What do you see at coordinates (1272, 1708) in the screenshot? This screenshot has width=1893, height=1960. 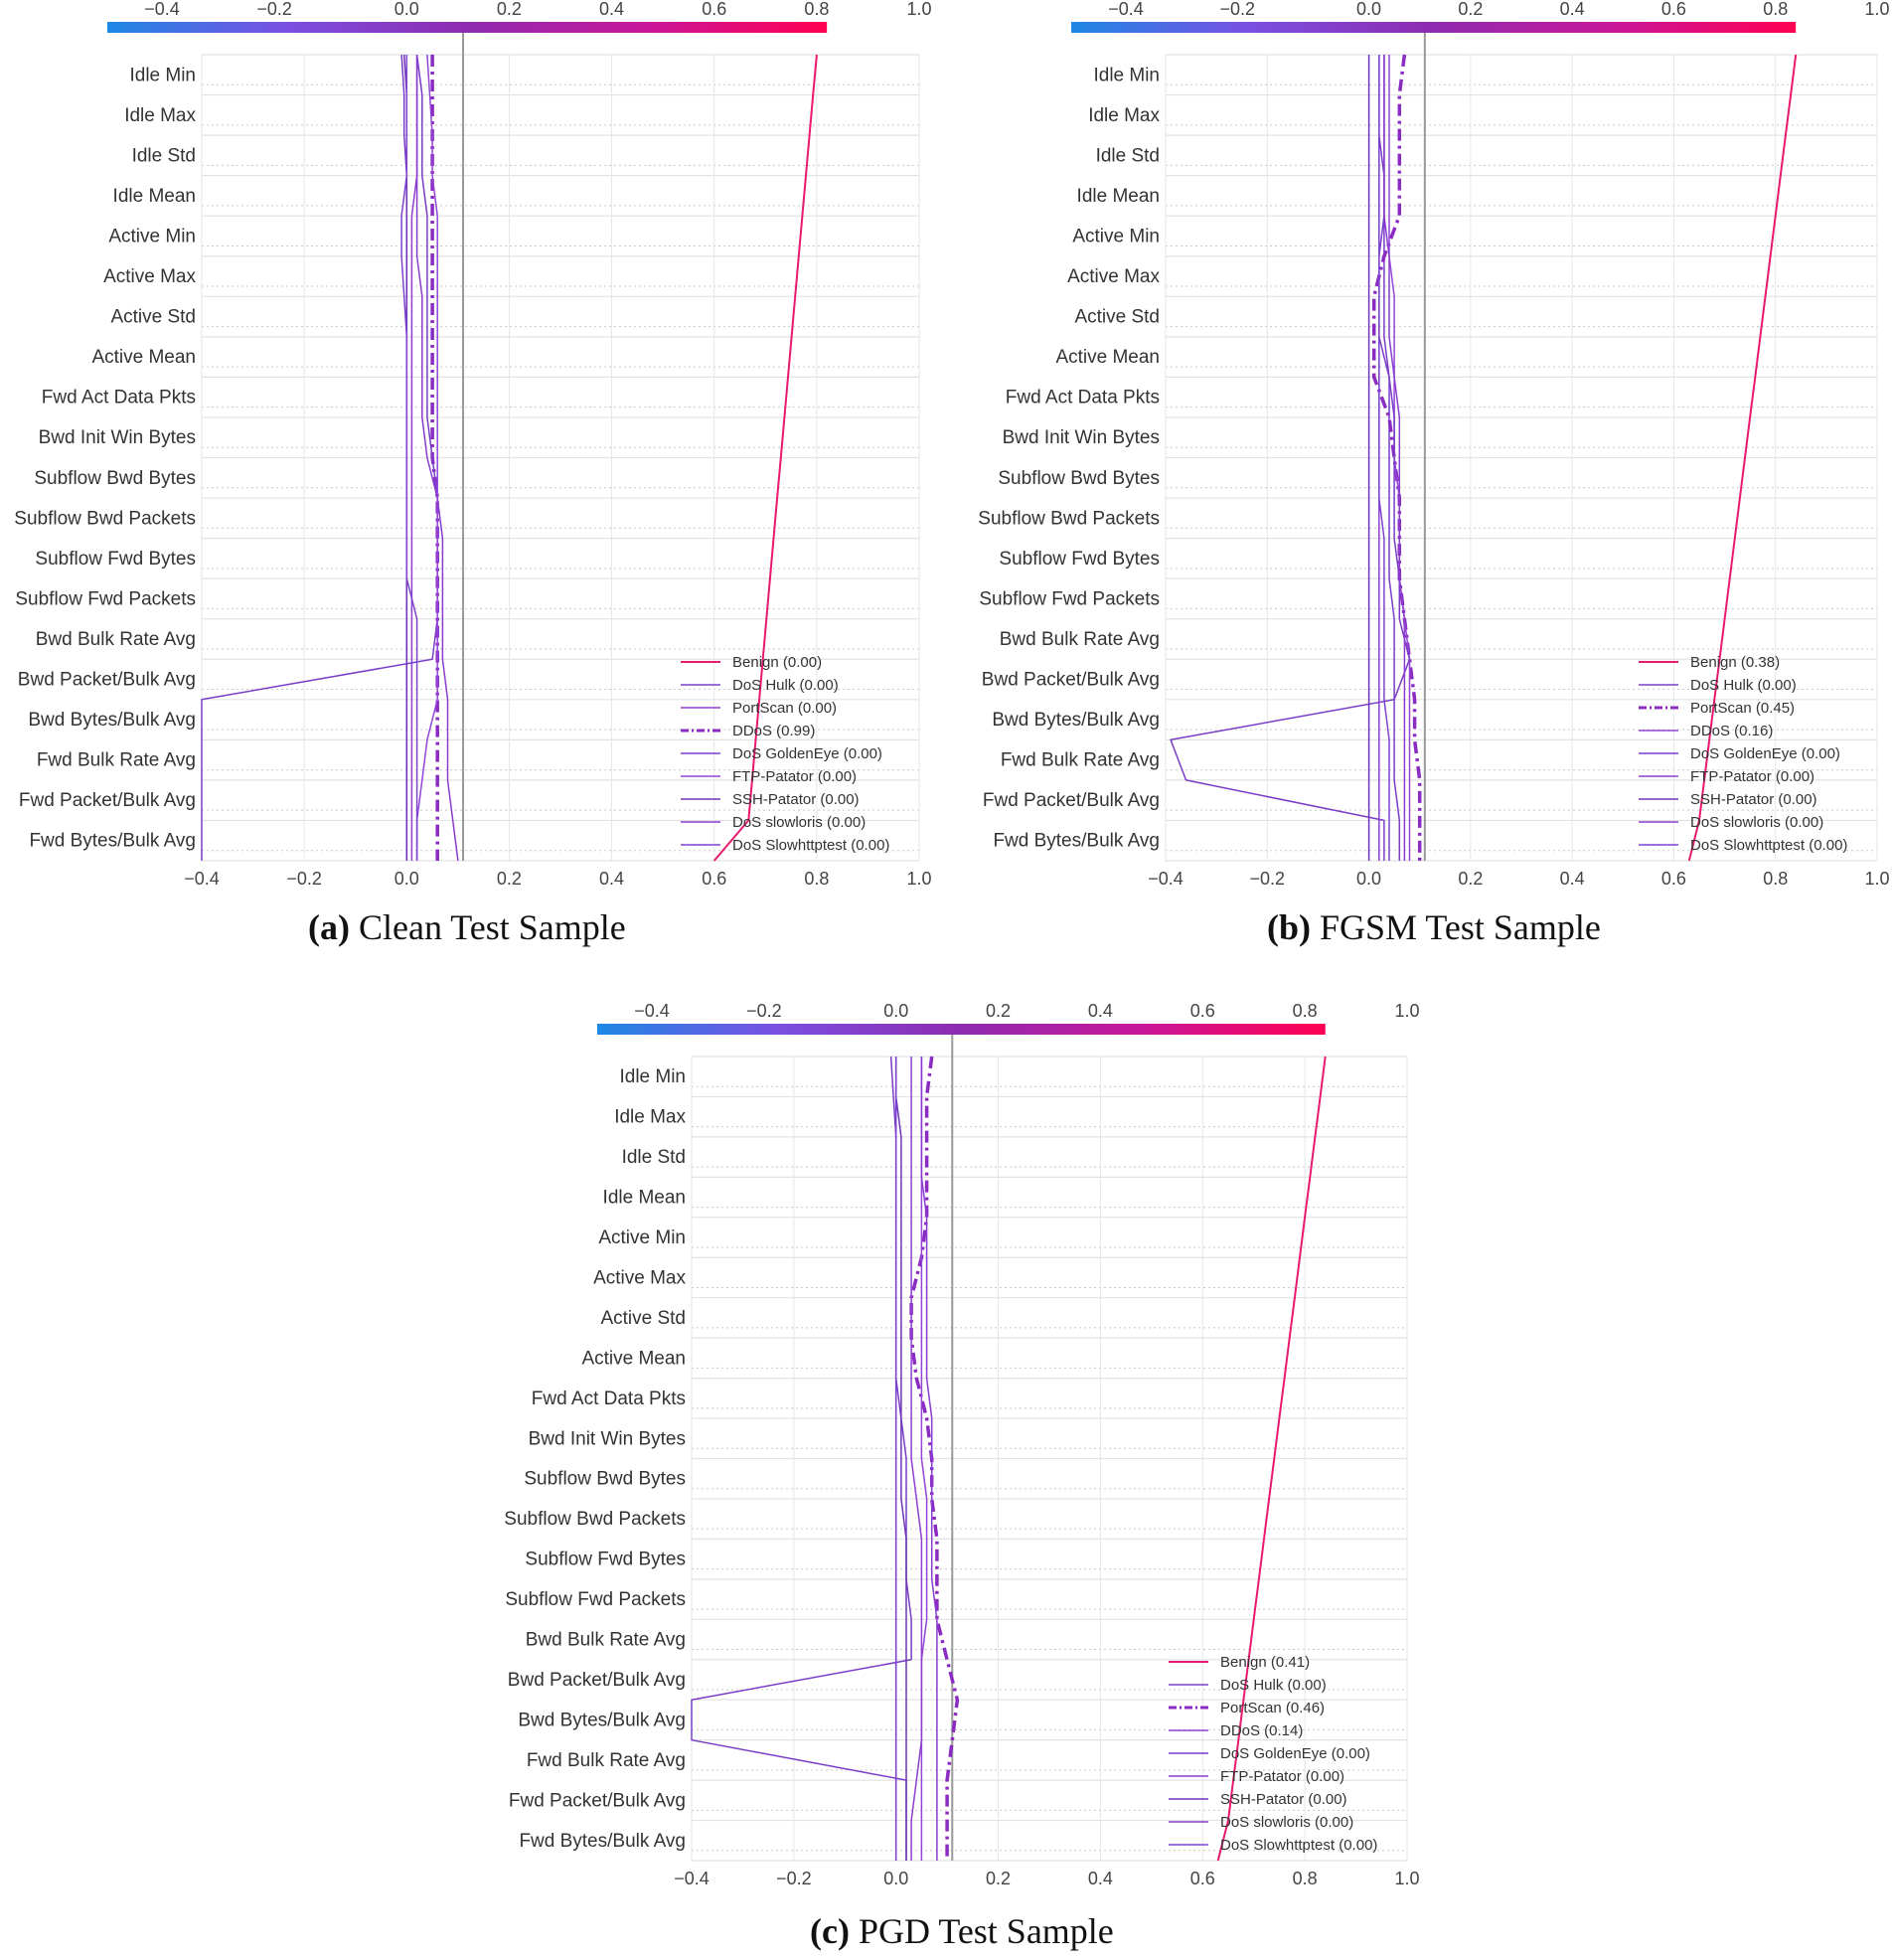 I see `legend-label-2: PortScan (0.46)` at bounding box center [1272, 1708].